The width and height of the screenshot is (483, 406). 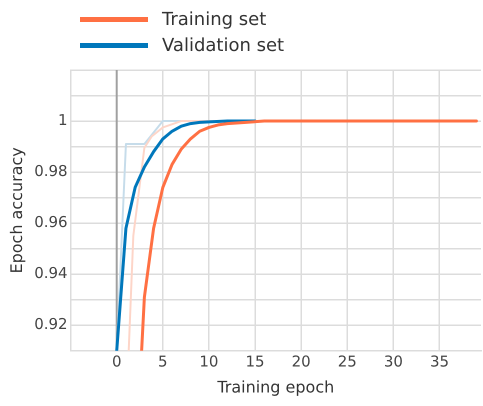 I want to click on x-tick-label: 5, so click(x=163, y=361).